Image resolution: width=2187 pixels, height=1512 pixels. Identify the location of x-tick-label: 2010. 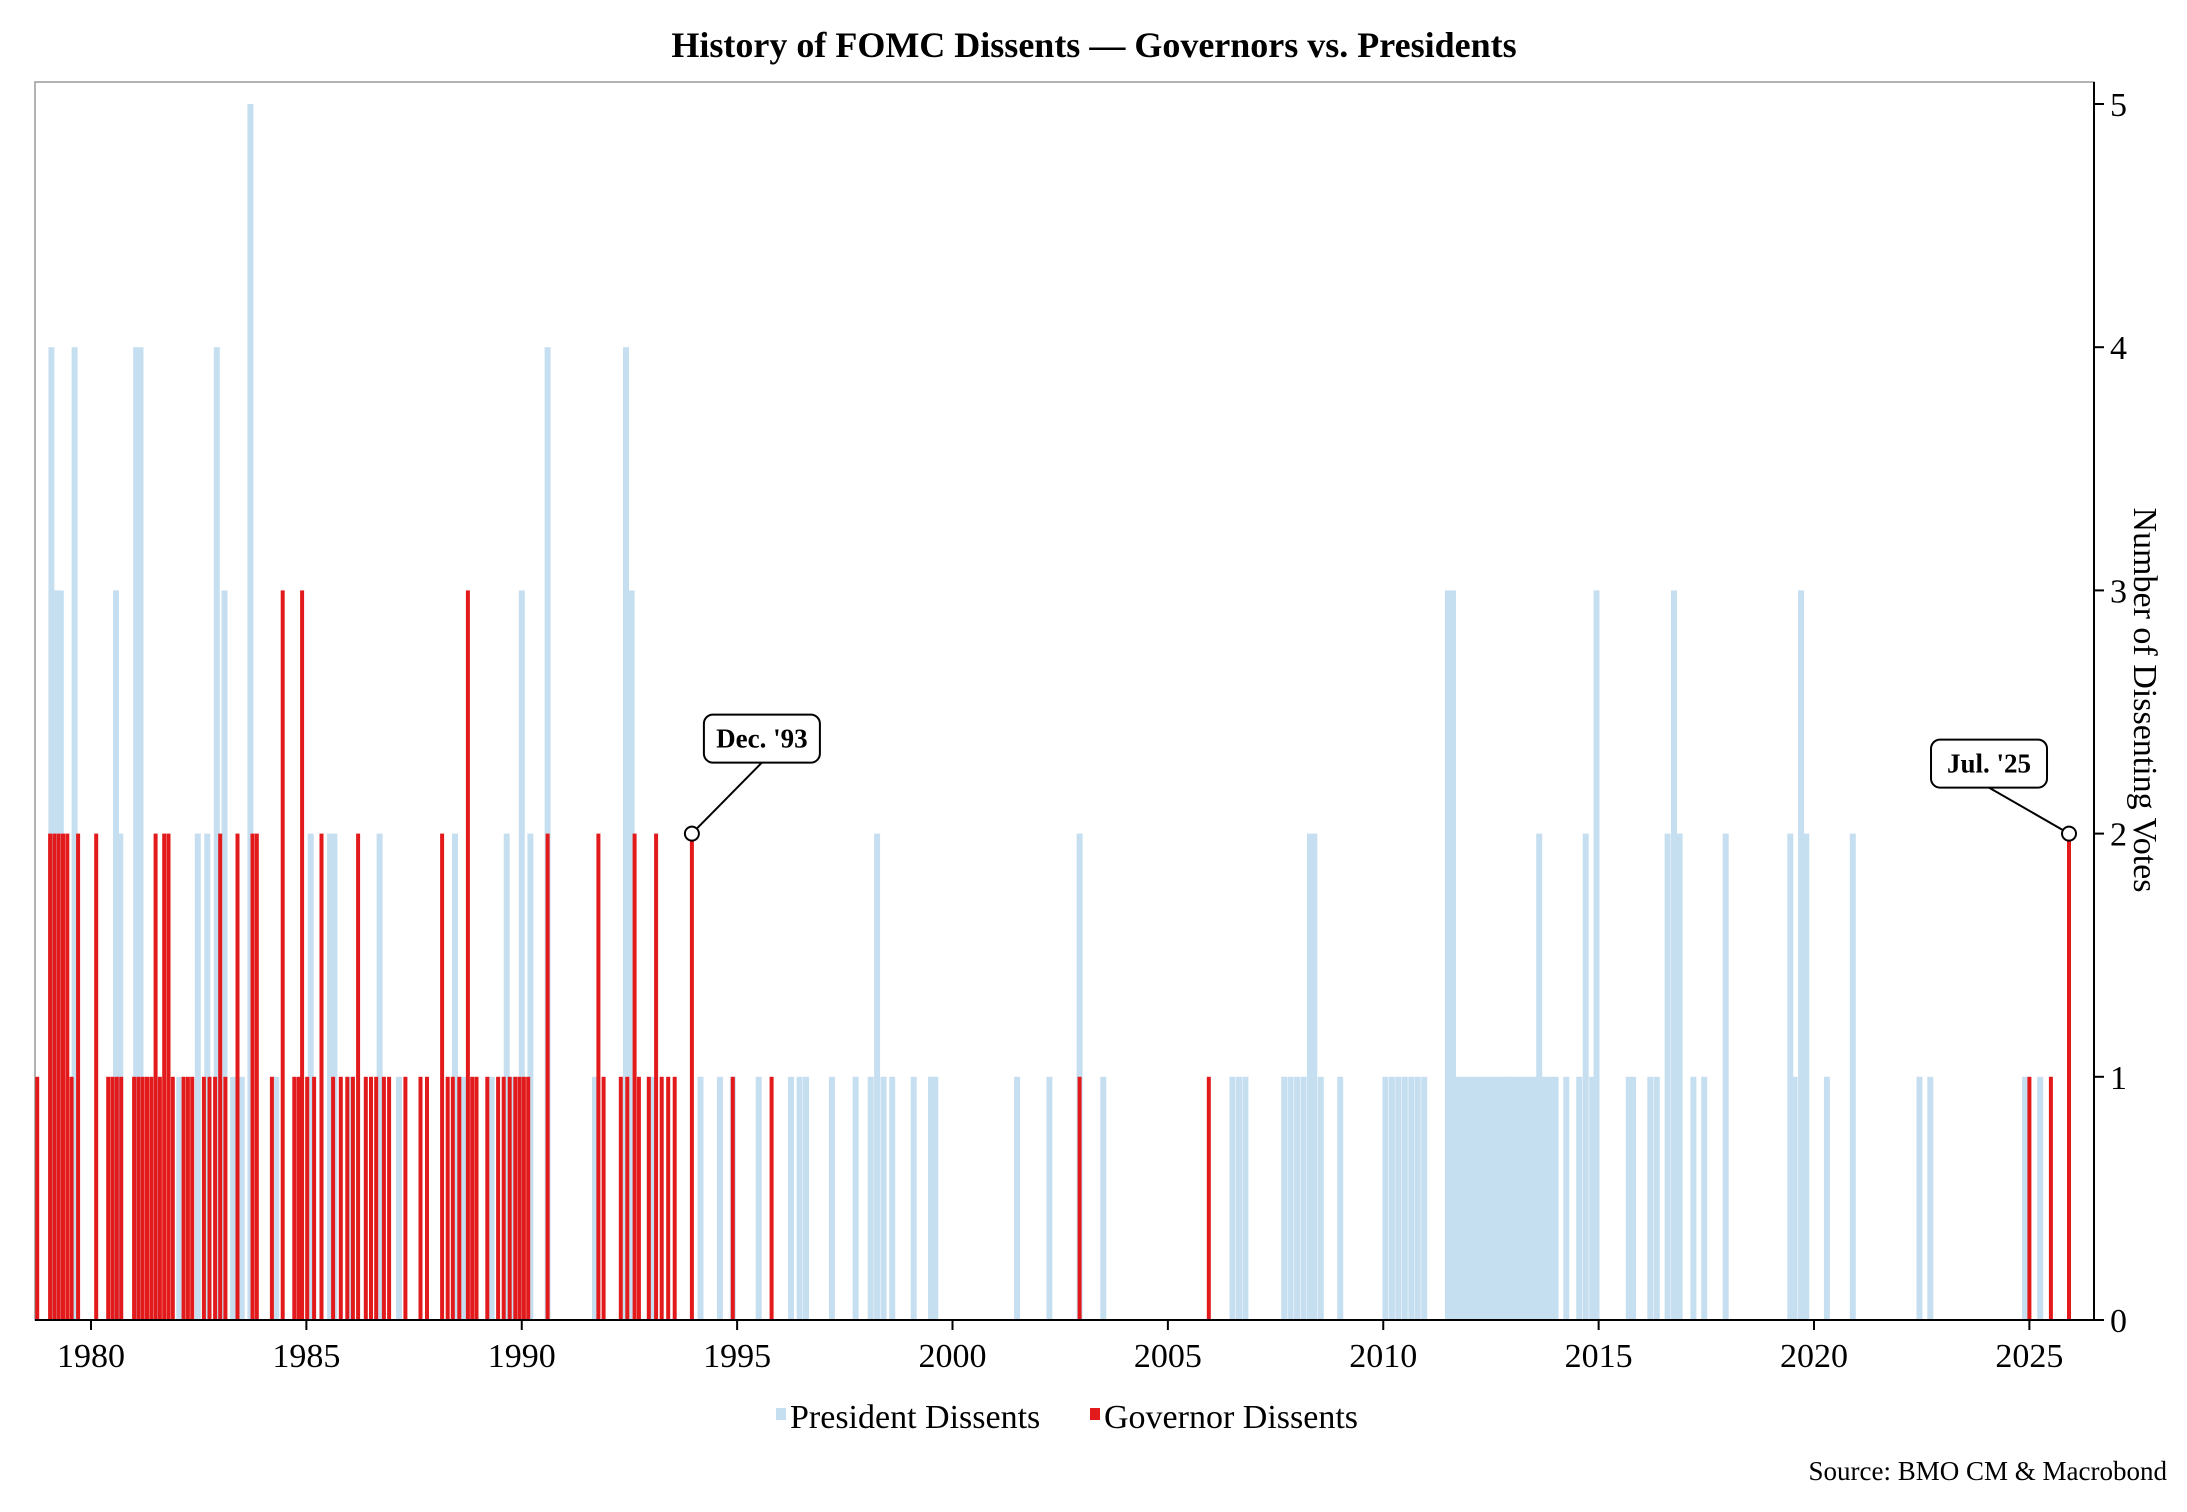
(1383, 1356).